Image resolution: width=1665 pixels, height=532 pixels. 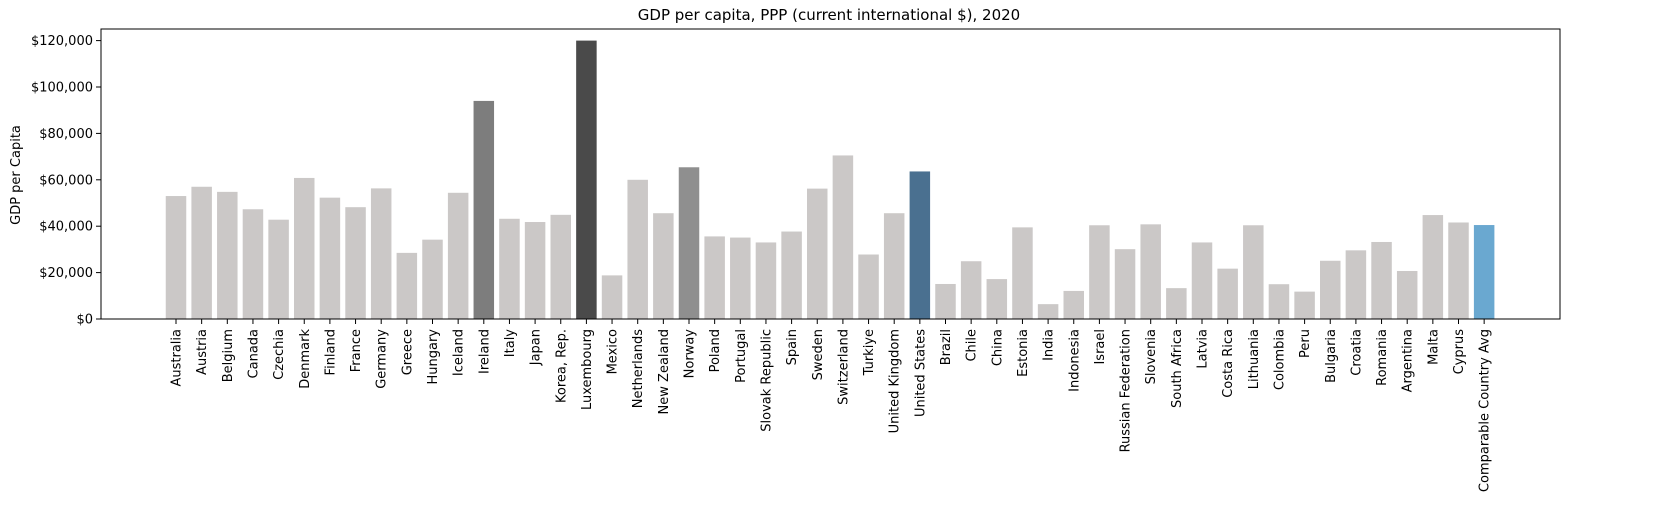 I want to click on bar-australia, so click(x=176, y=257).